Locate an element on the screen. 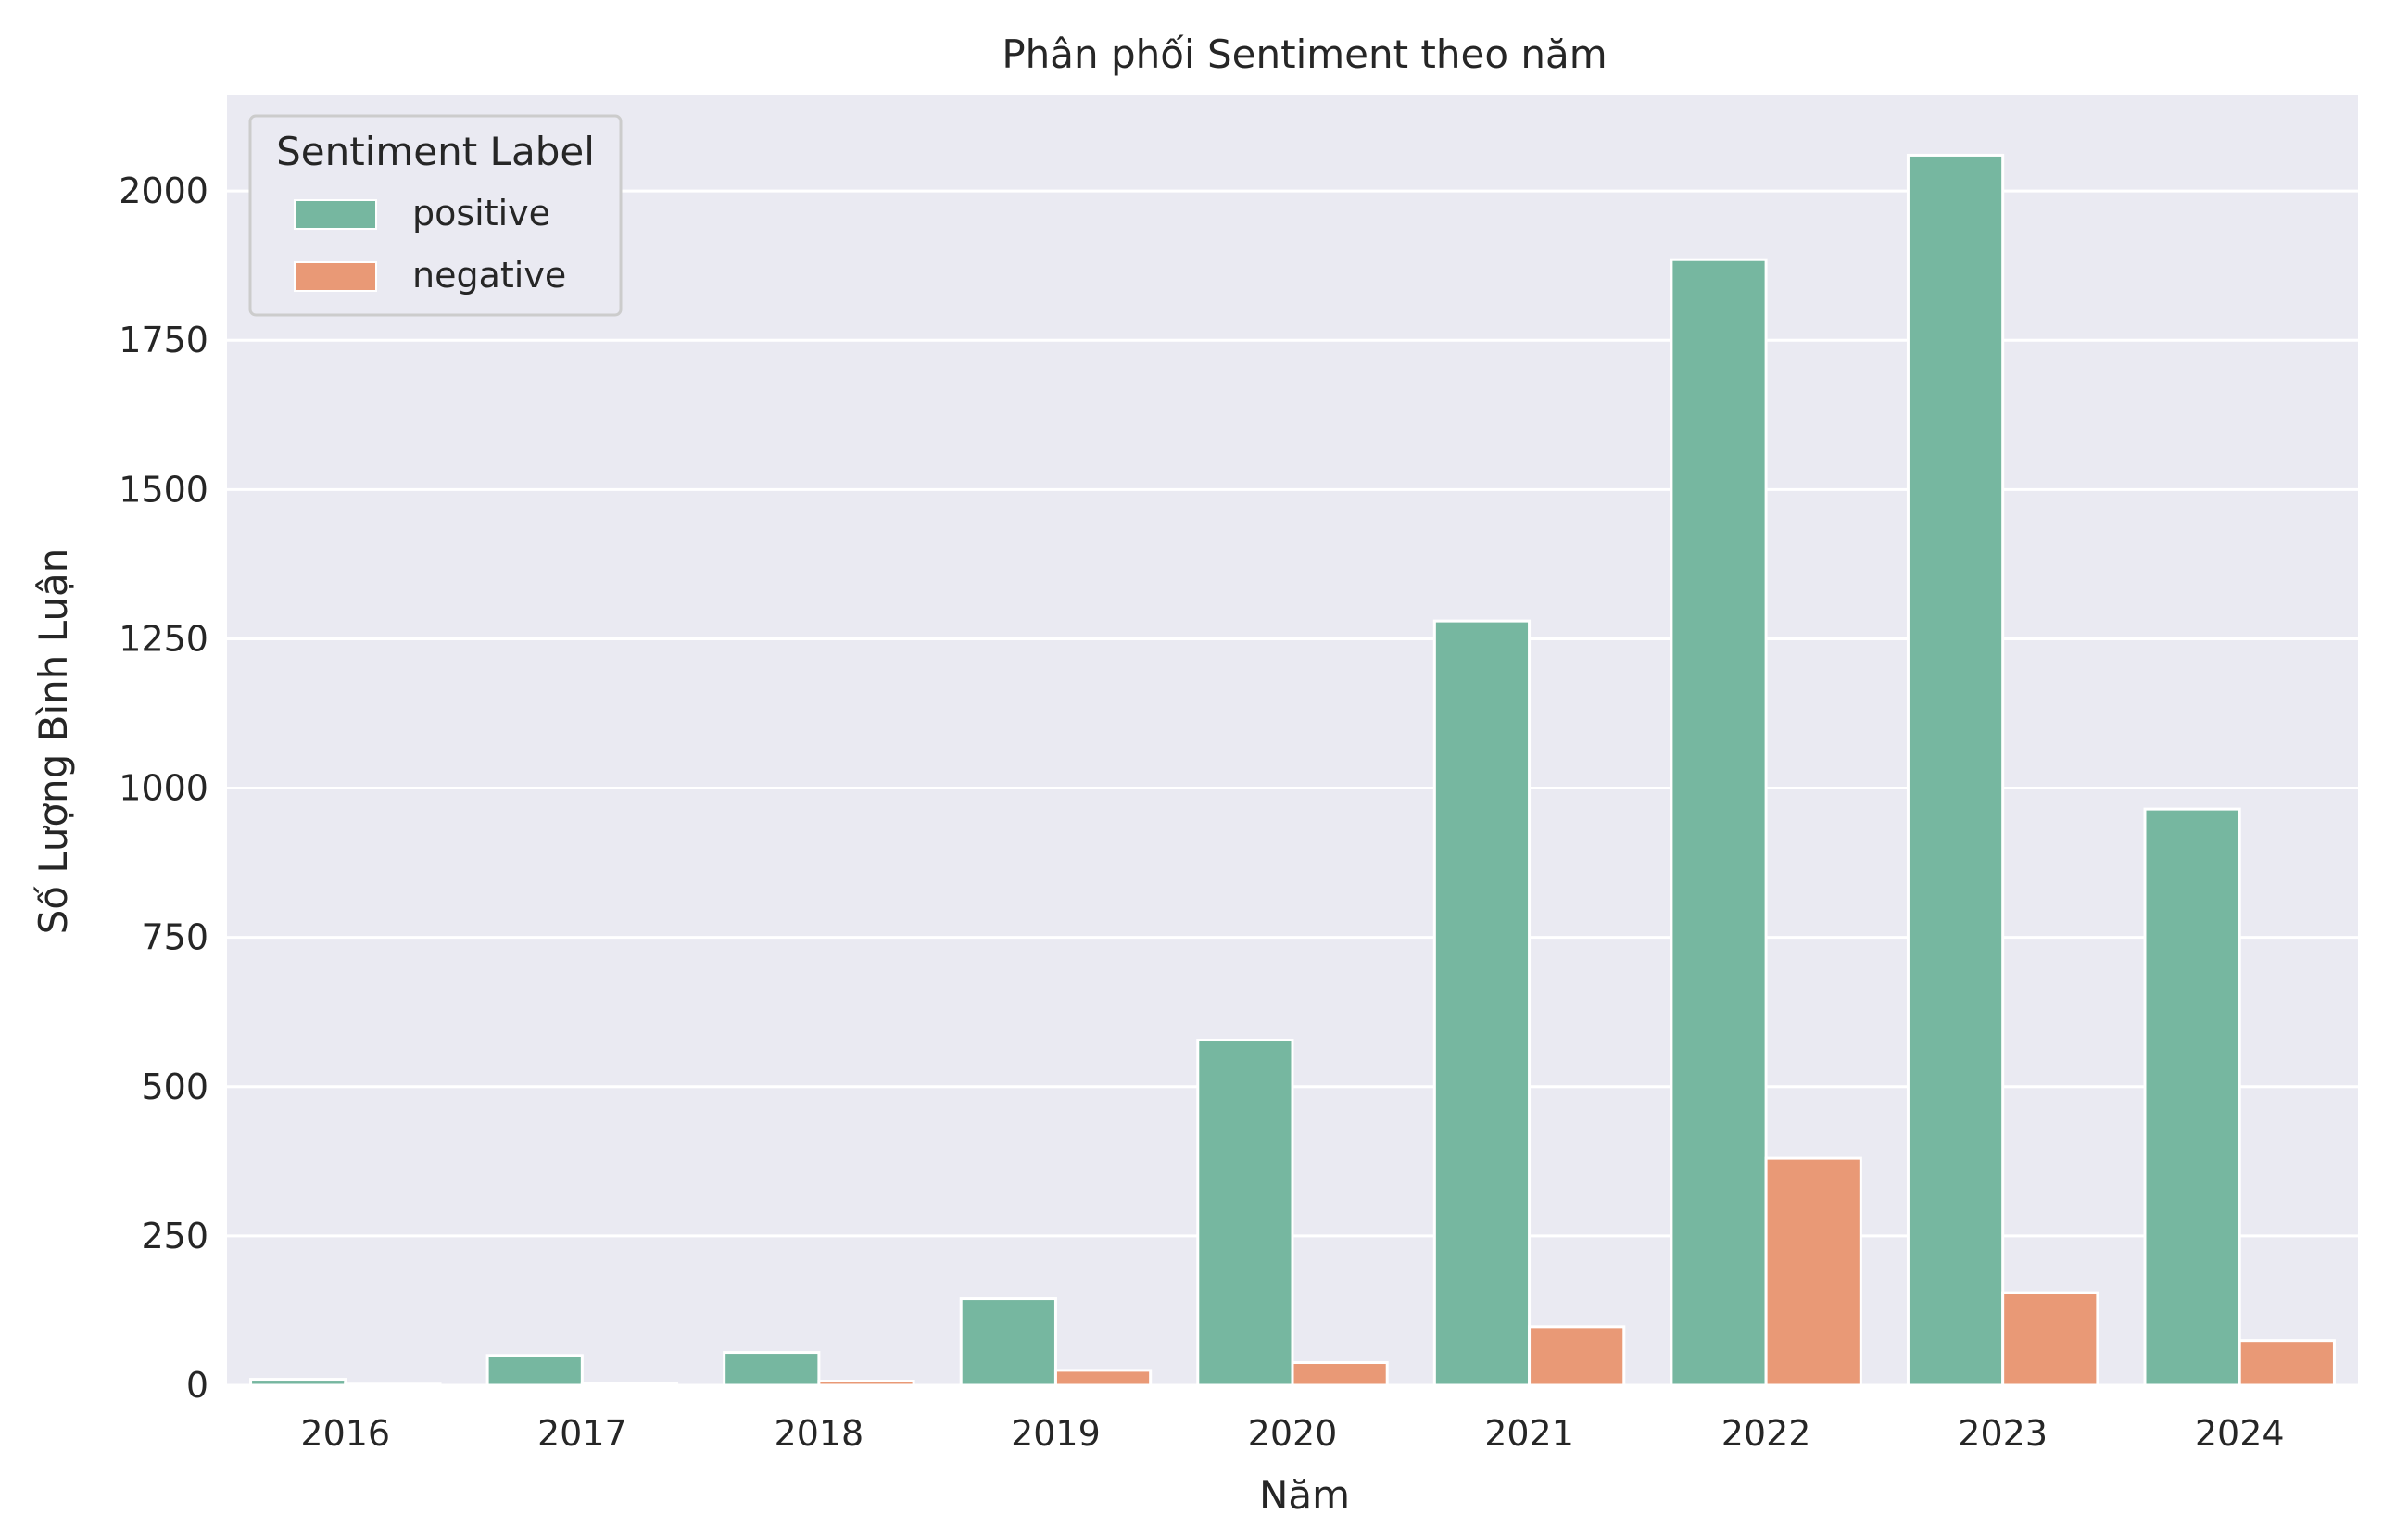  chart-title: Phân phối Sentiment theo năm is located at coordinates (1304, 55).